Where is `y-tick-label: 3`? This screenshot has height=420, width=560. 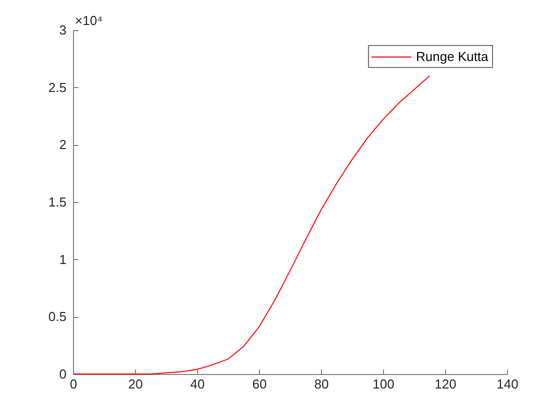
y-tick-label: 3 is located at coordinates (62, 30).